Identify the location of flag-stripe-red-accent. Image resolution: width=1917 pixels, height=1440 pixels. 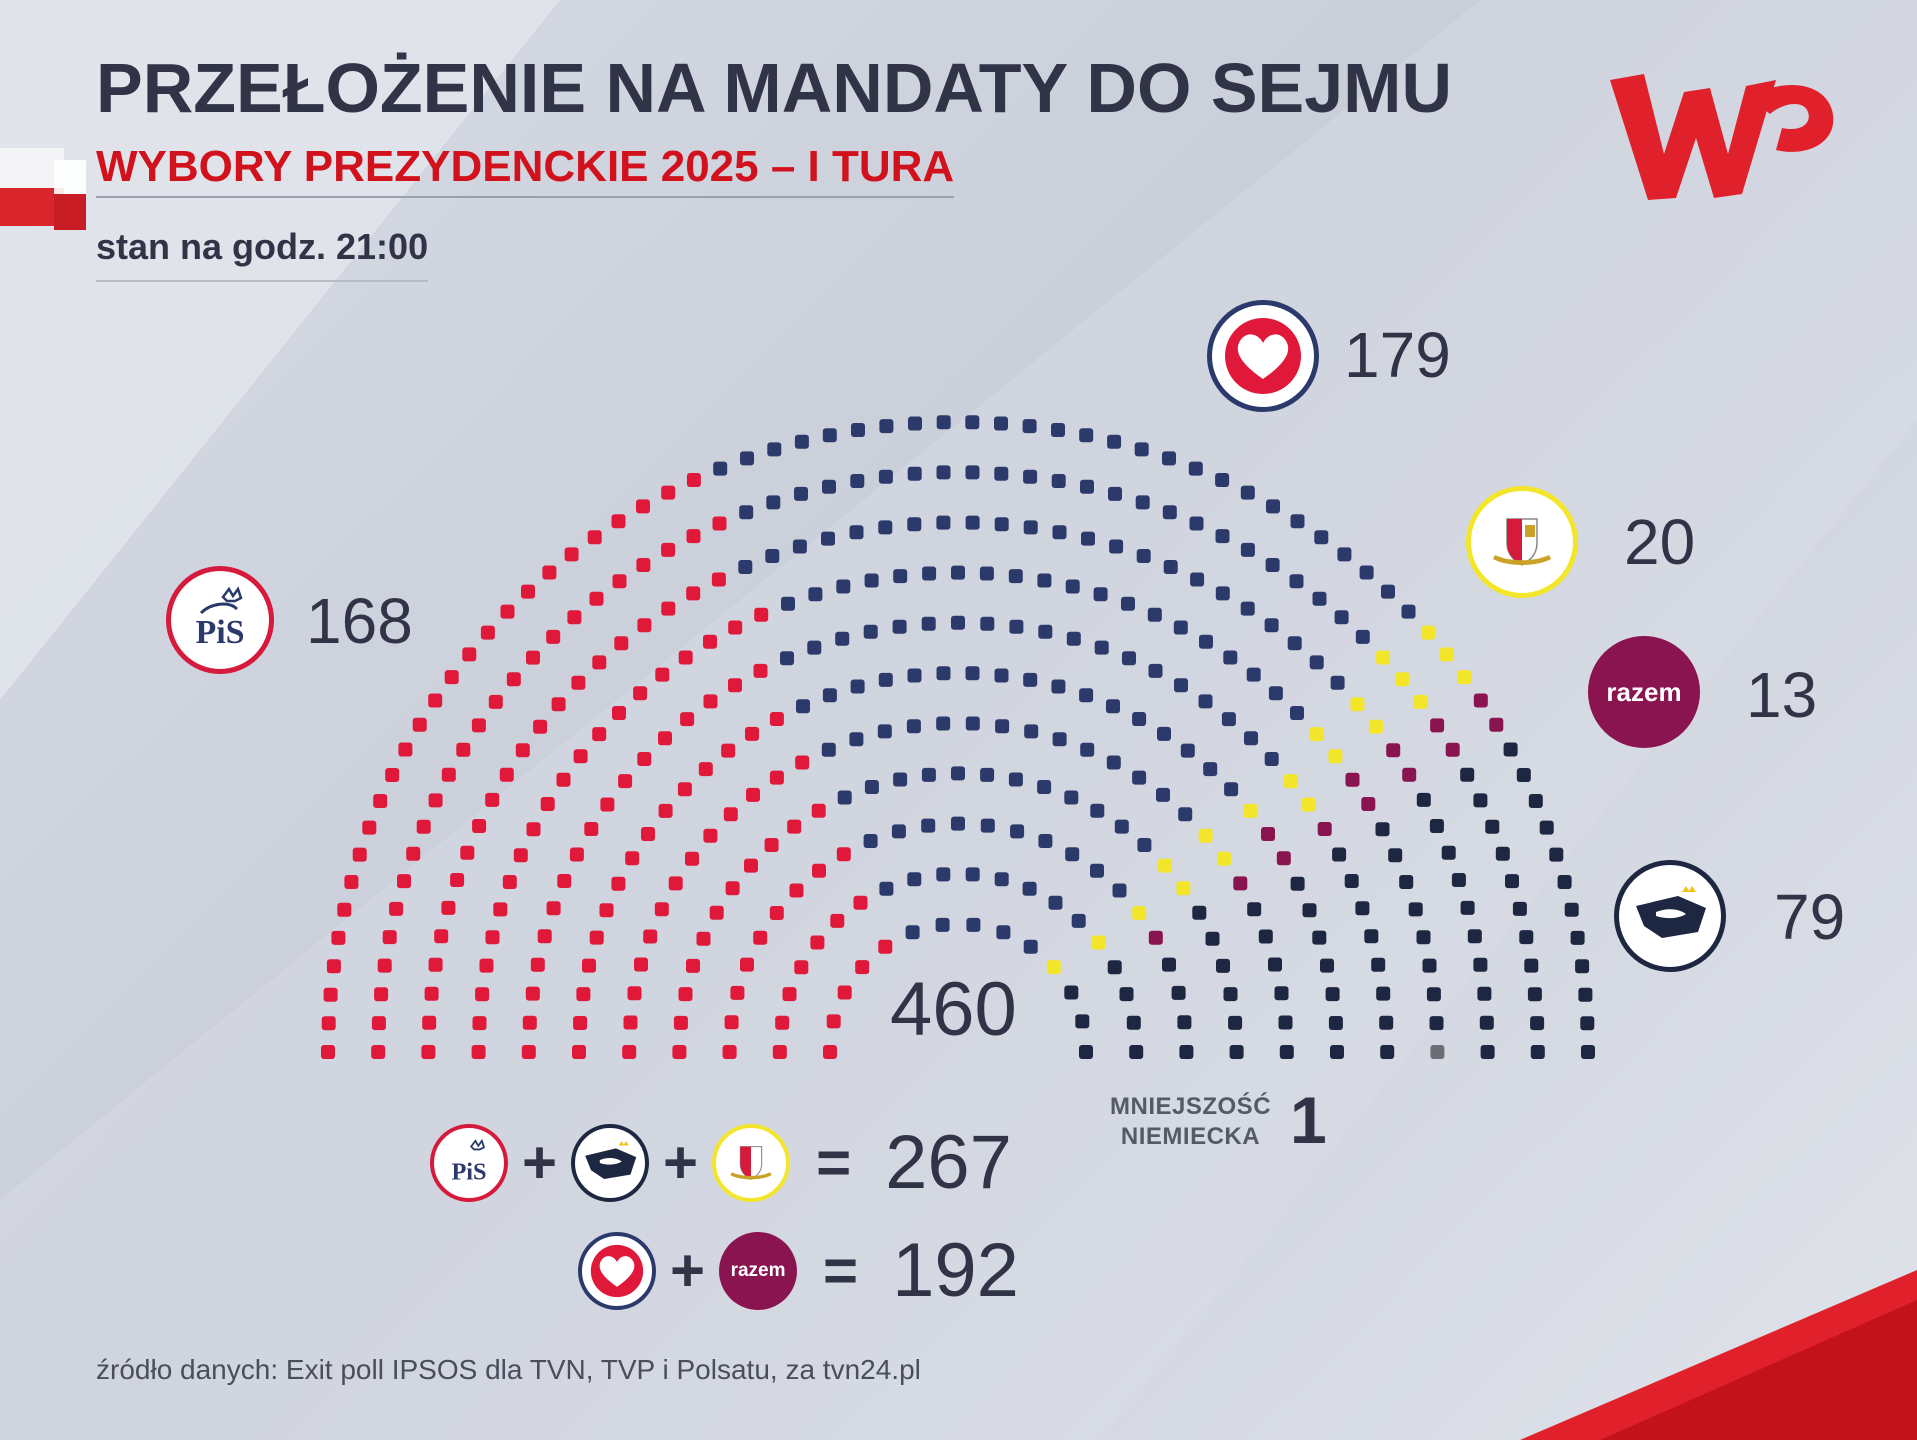
(70, 212).